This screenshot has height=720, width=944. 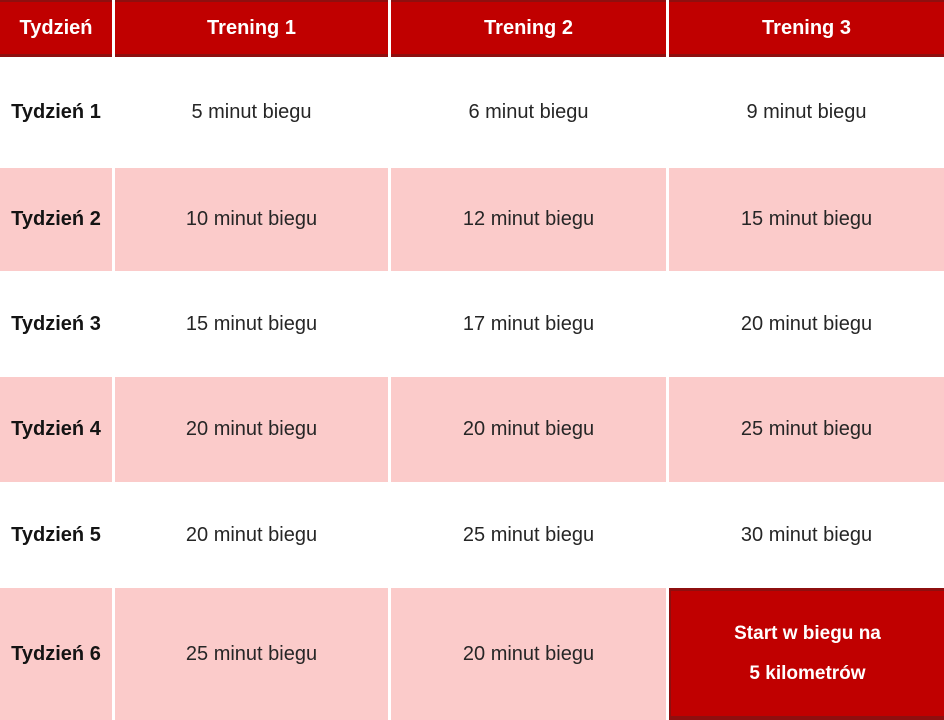 What do you see at coordinates (251, 324) in the screenshot?
I see `trening-1-cell: 15 minut biegu` at bounding box center [251, 324].